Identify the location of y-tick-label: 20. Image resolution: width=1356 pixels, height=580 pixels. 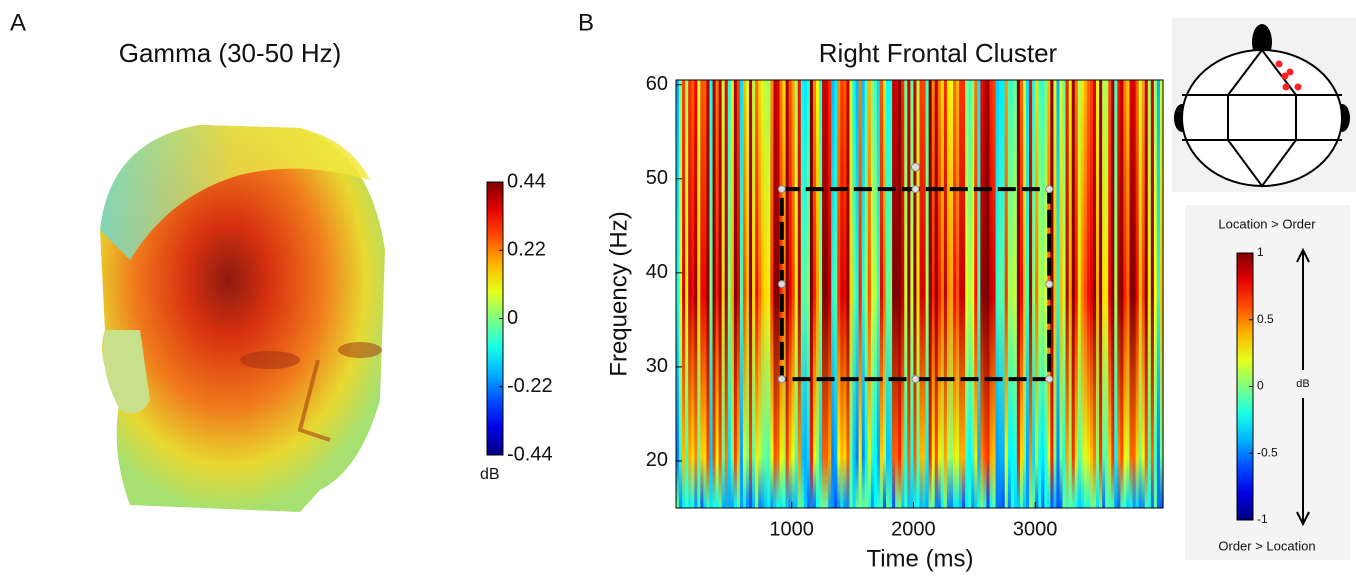
(657, 460).